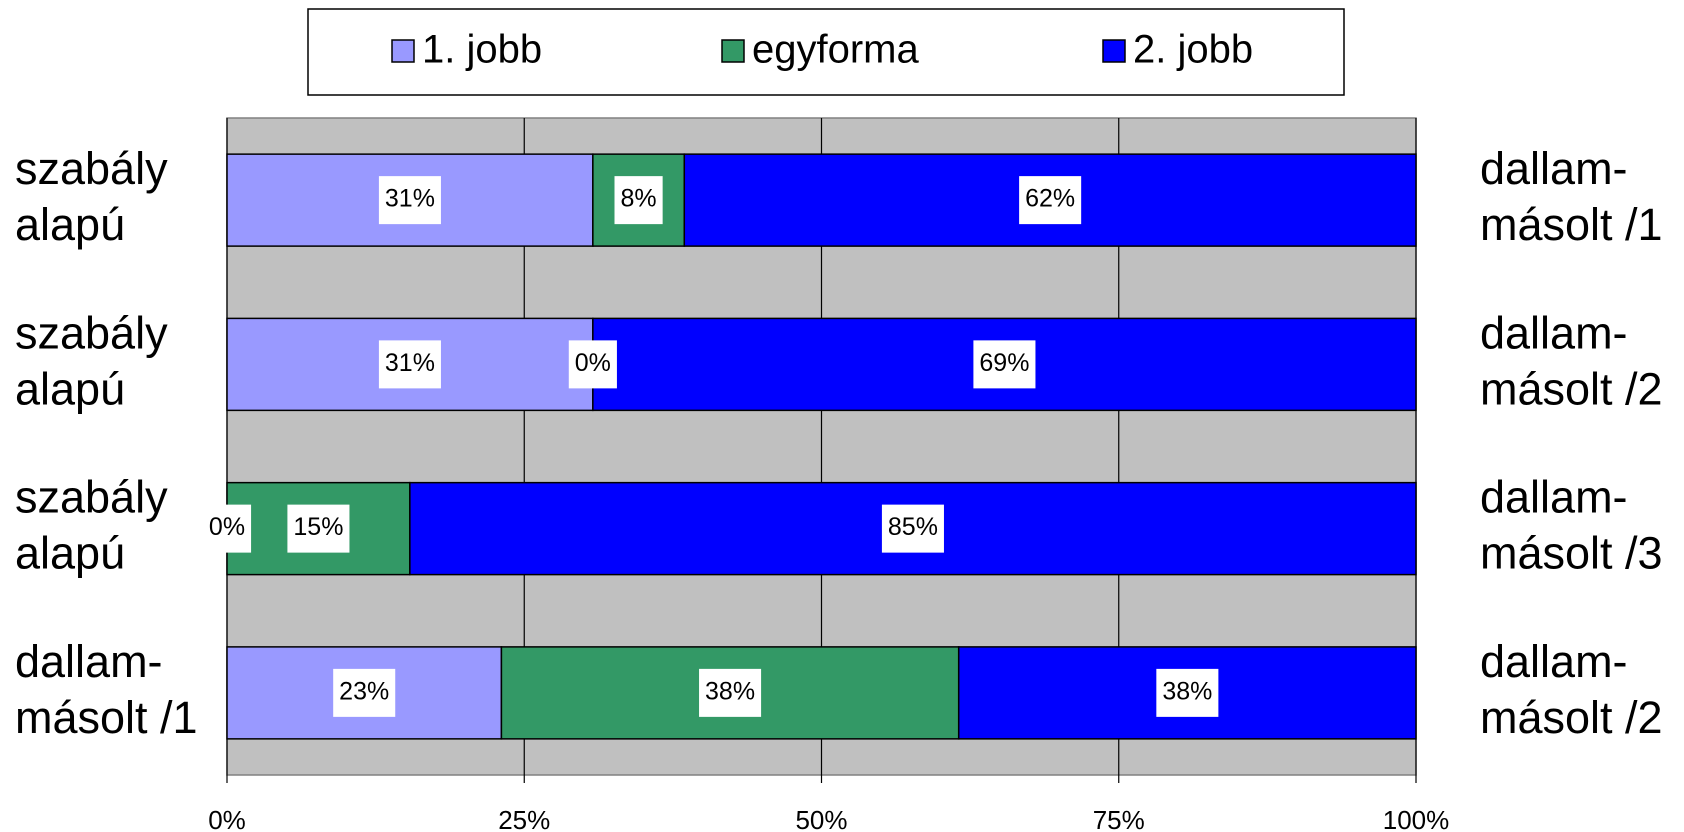  I want to click on data-label-text: 62%, so click(1050, 199).